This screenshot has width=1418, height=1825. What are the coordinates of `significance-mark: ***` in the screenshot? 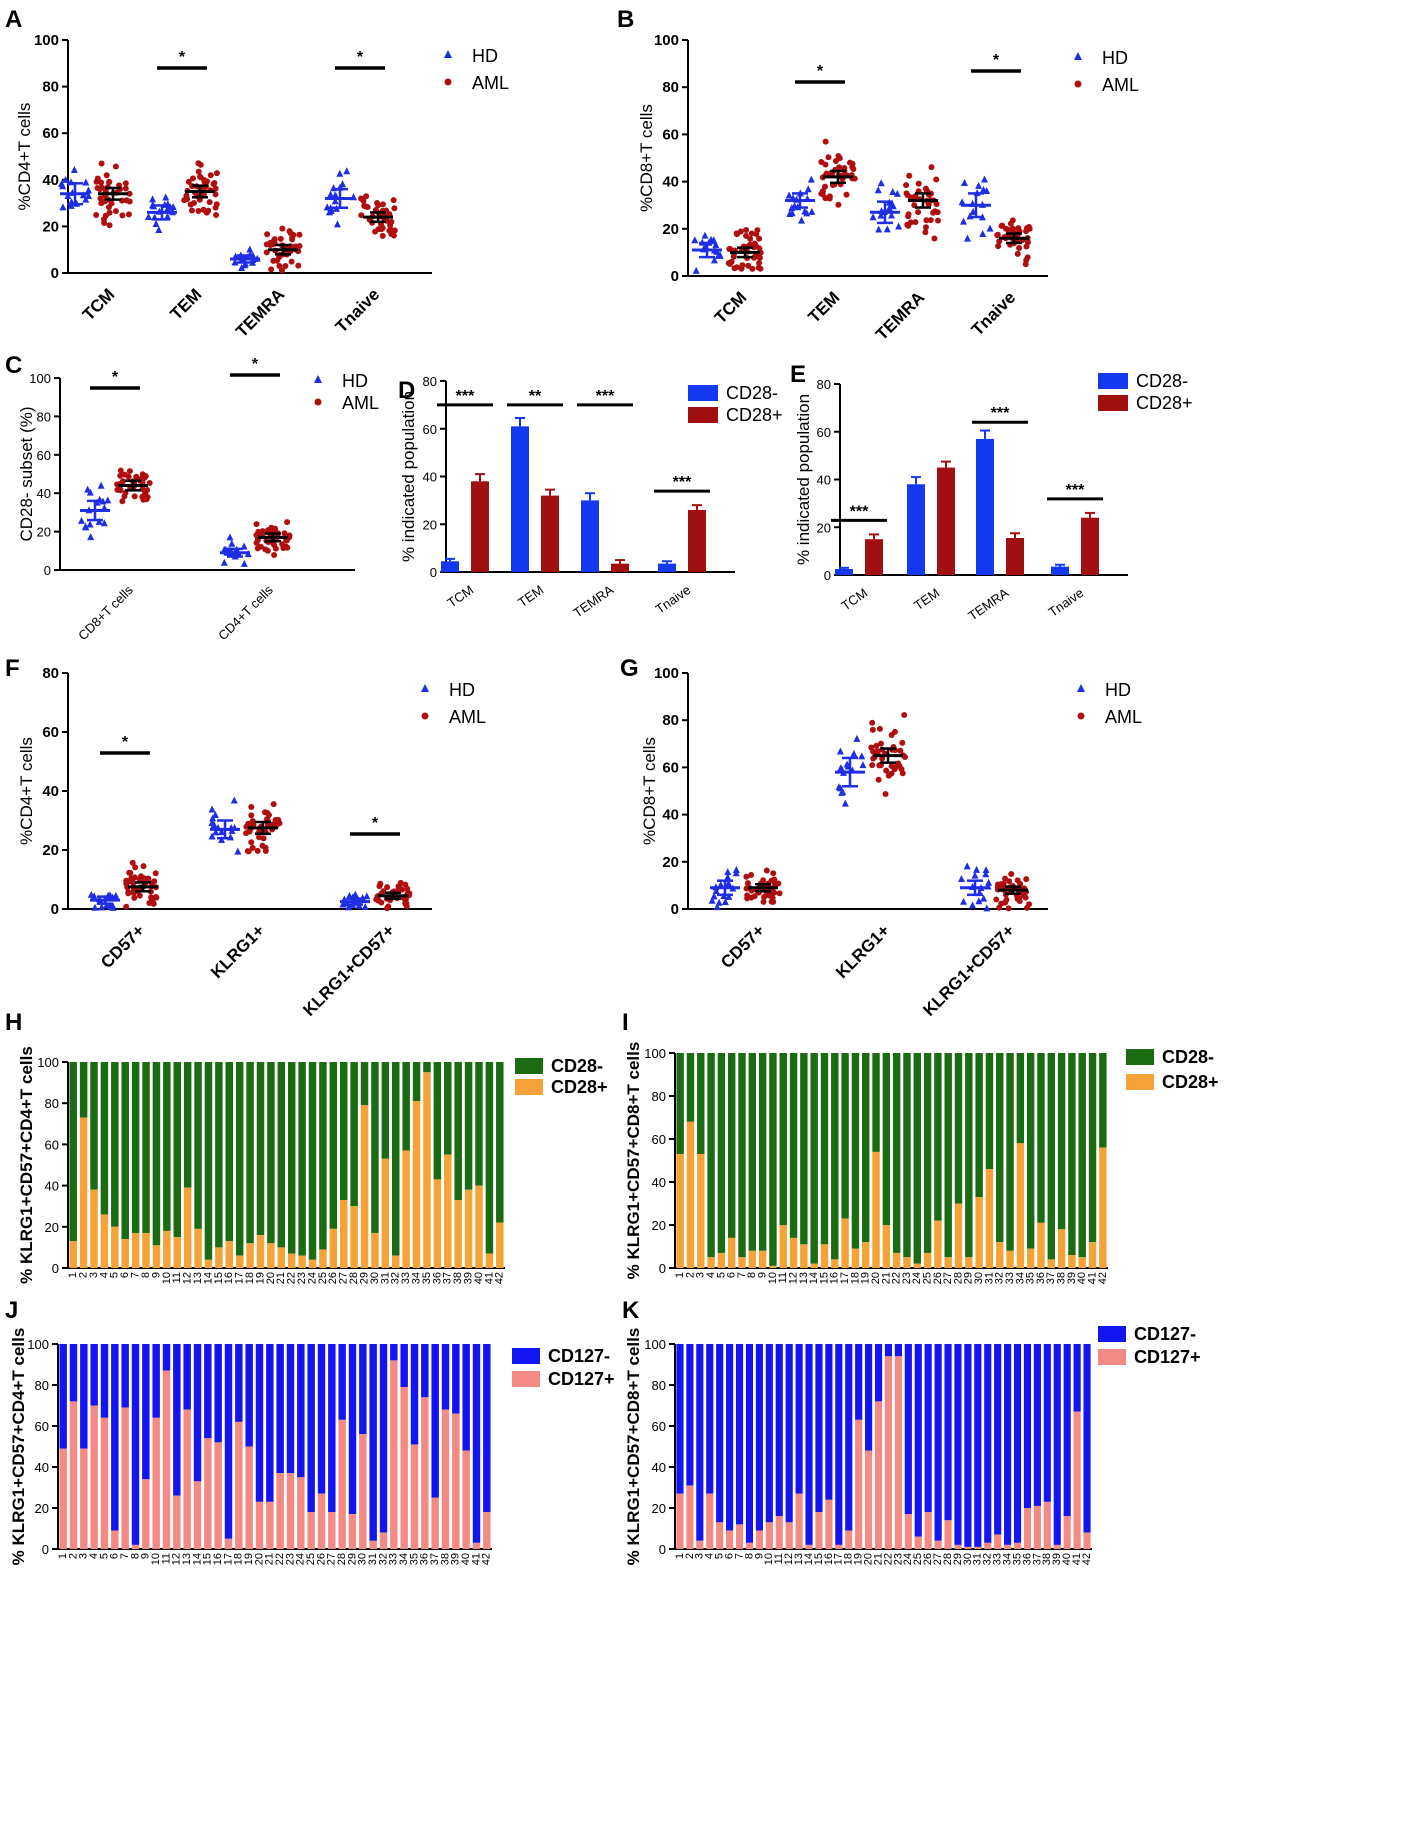 It's located at (1075, 490).